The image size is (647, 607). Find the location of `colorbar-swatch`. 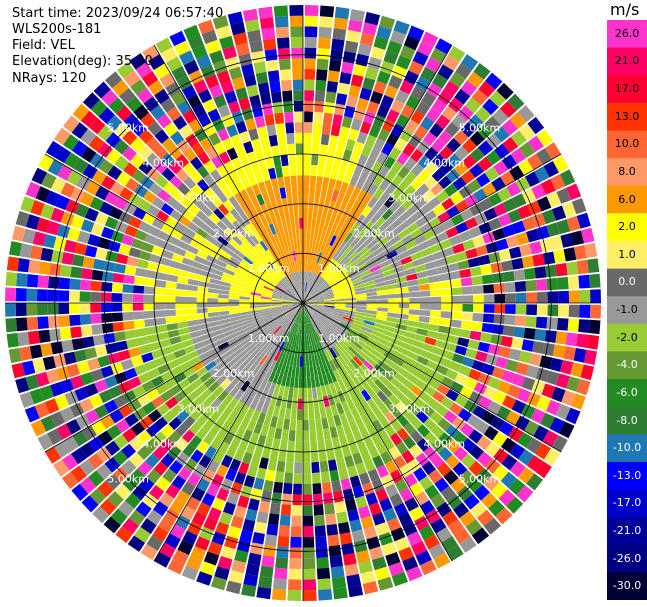

colorbar-swatch is located at coordinates (627, 531).